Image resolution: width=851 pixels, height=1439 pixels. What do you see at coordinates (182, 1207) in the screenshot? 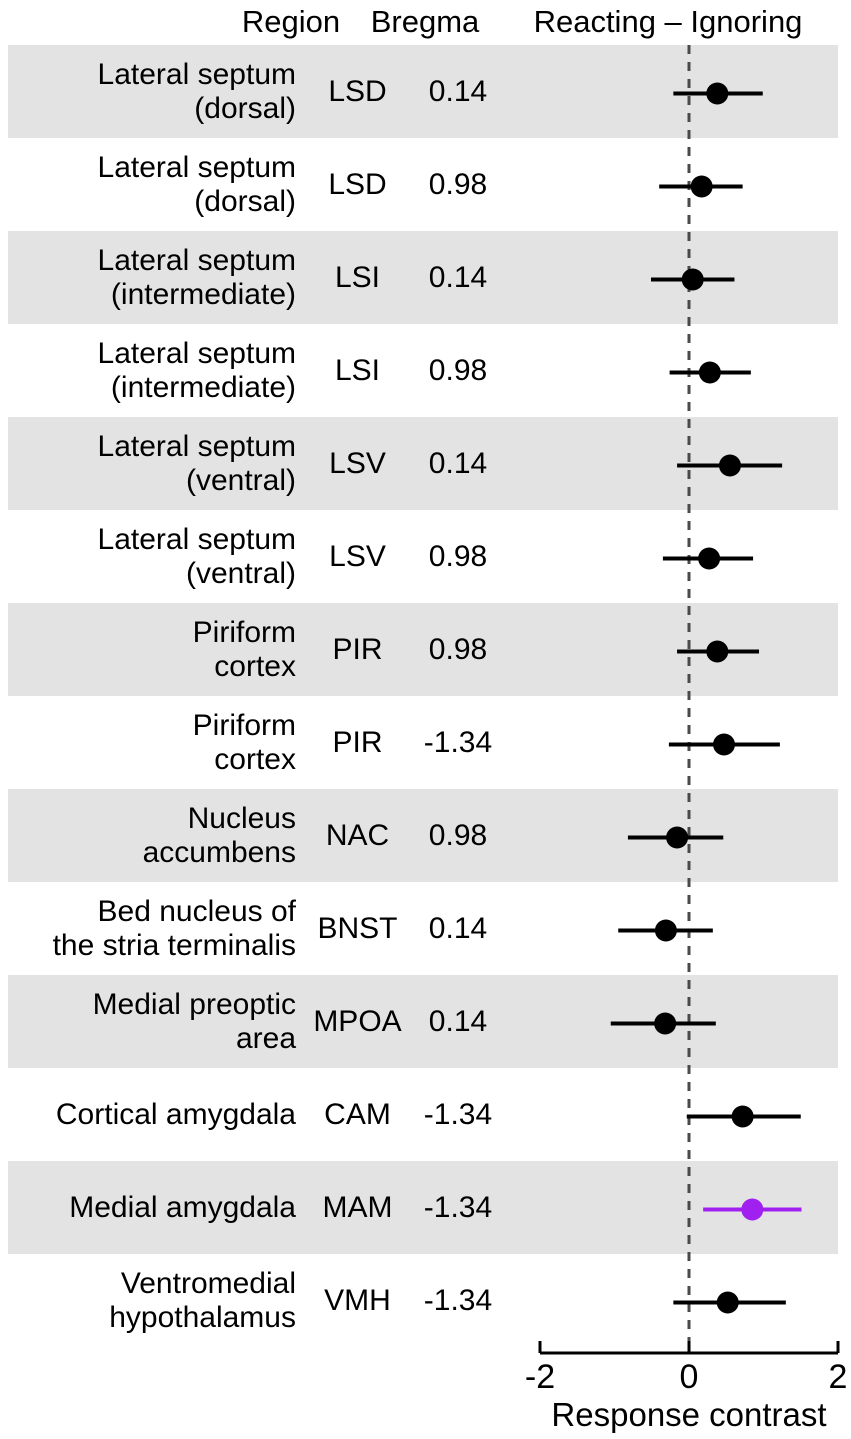
I see `region-label-line: Medial amygdala` at bounding box center [182, 1207].